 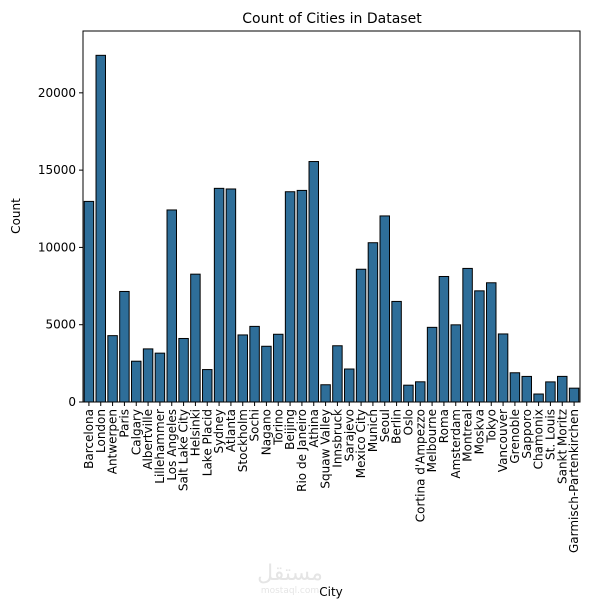 What do you see at coordinates (527, 434) in the screenshot?
I see `x-tick-label: Sapporo` at bounding box center [527, 434].